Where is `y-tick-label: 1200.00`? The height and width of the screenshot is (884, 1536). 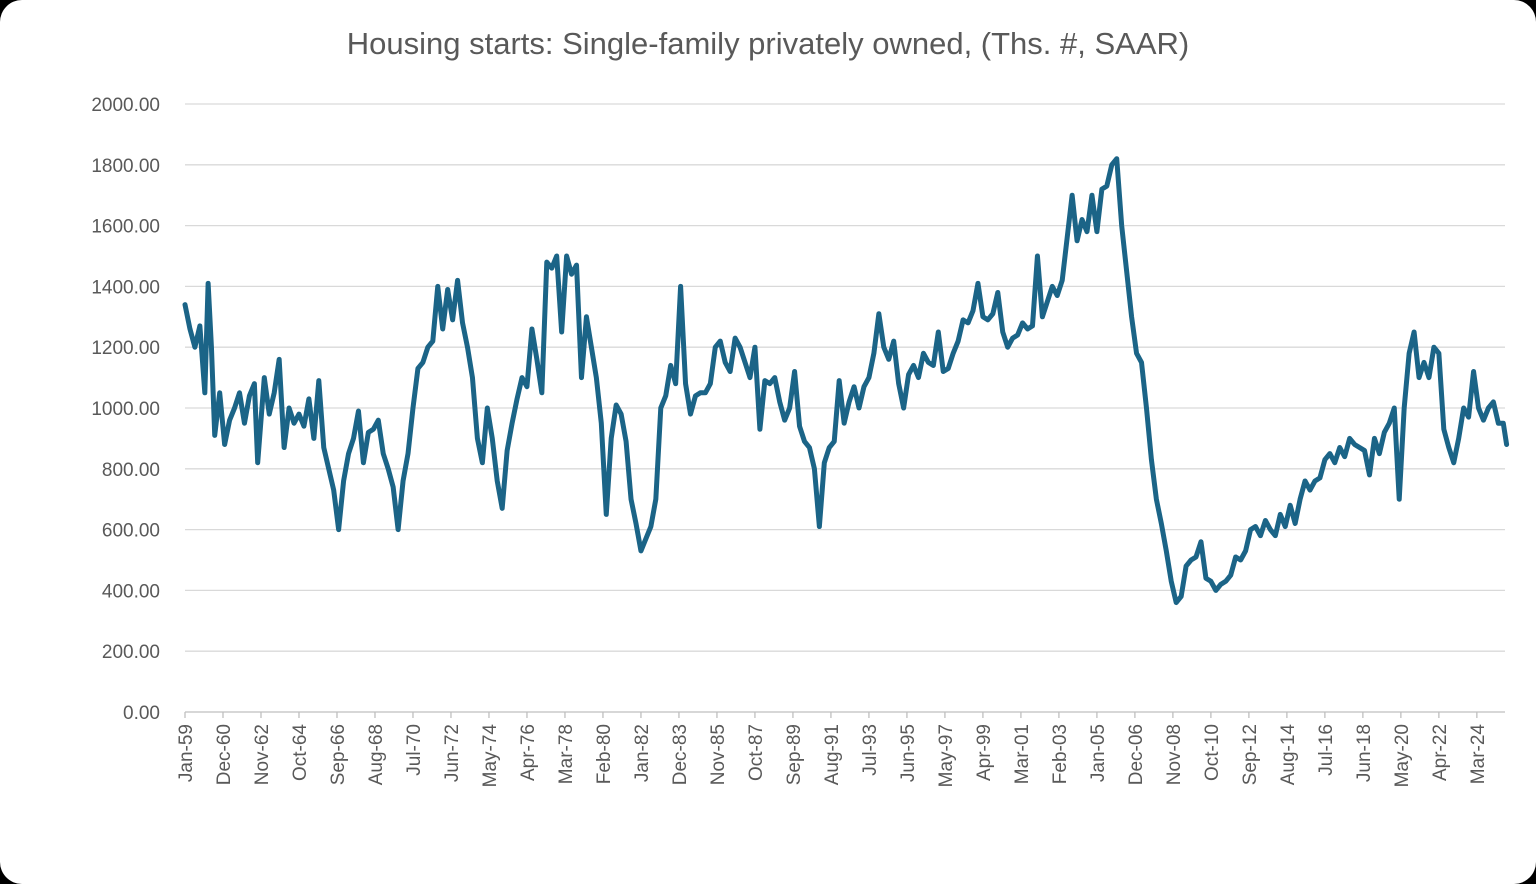 y-tick-label: 1200.00 is located at coordinates (125, 348).